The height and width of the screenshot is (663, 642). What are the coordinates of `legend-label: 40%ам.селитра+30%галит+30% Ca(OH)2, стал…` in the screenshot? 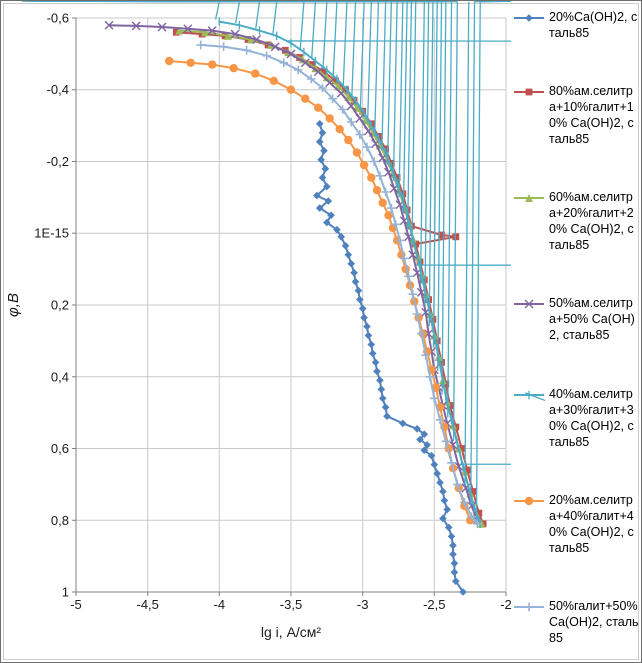 It's located at (591, 417).